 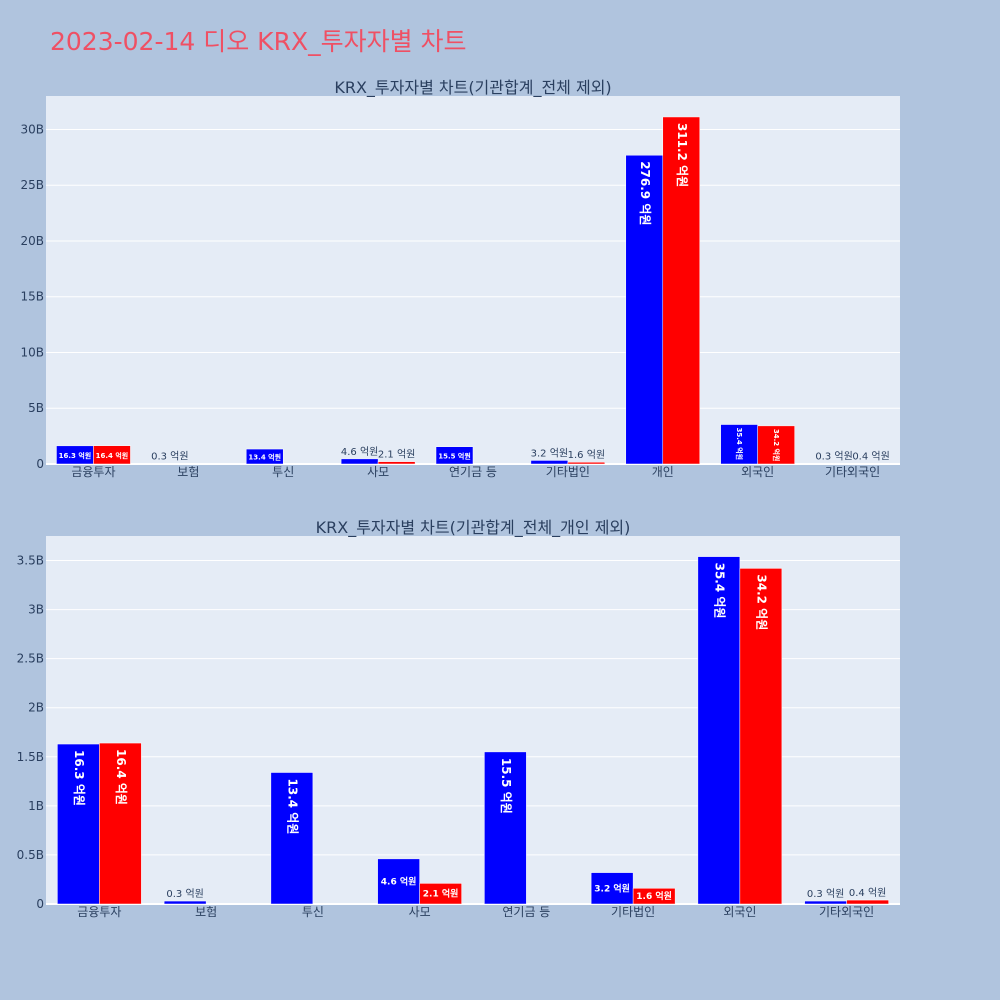 I want to click on data-label: 276.9 억원, so click(x=645, y=193).